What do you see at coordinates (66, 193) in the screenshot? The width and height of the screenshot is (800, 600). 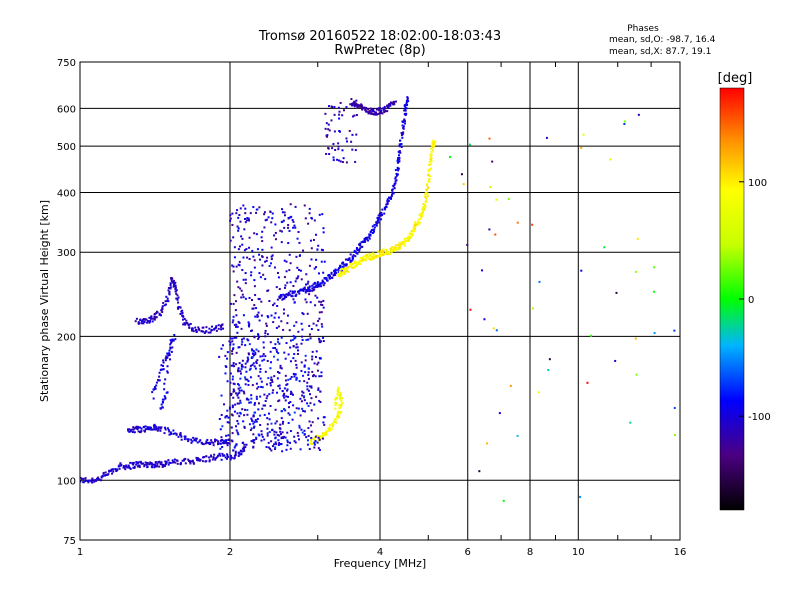 I see `y-tick-label: 400` at bounding box center [66, 193].